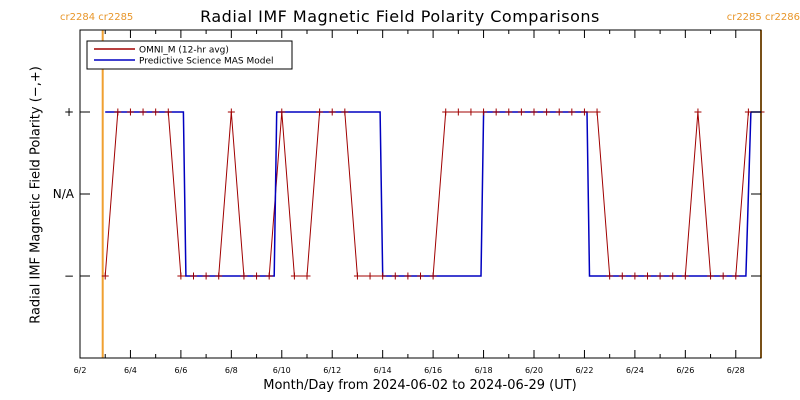  I want to click on x-tick-label: 6/2, so click(80, 370).